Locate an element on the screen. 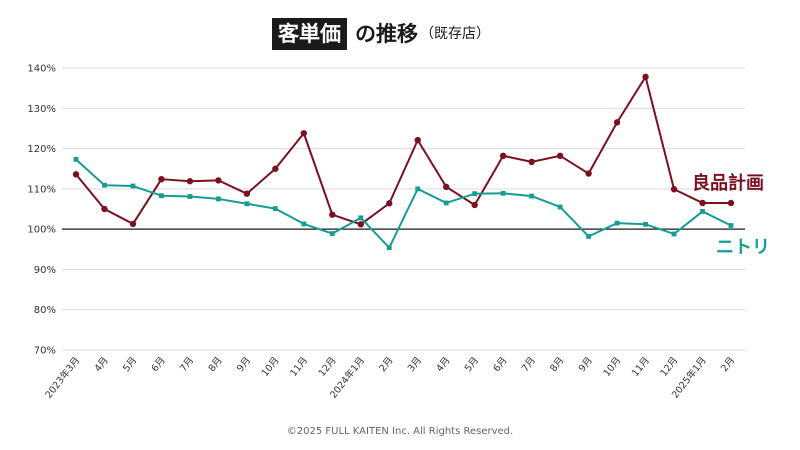 This screenshot has width=800, height=450. title-highlight: 客単価 is located at coordinates (309, 34).